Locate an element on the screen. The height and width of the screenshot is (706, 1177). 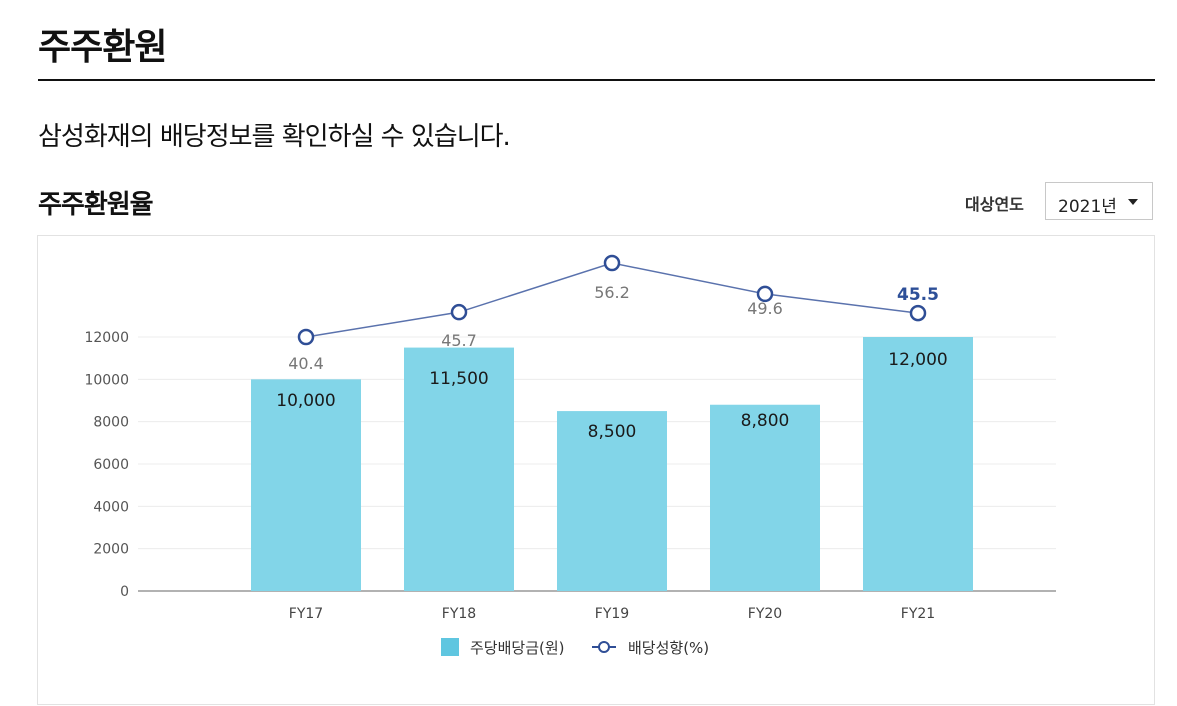
line-value-label: 45.5 is located at coordinates (918, 295).